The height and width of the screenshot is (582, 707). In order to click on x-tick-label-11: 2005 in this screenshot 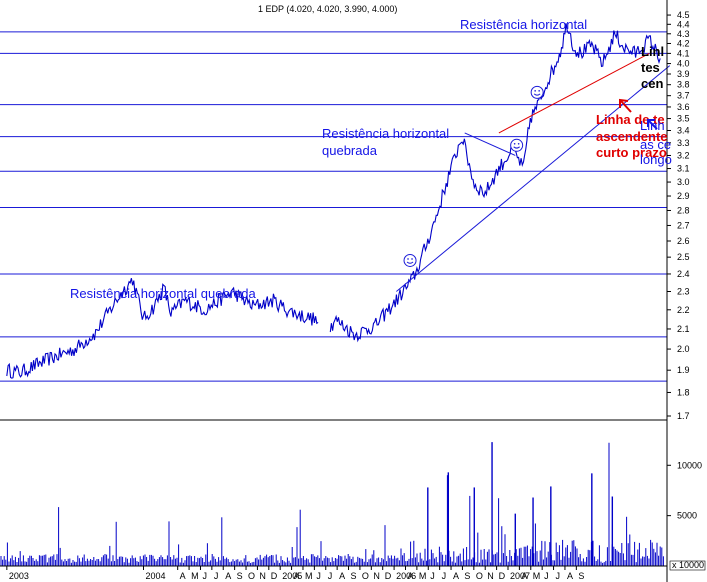, I will do `click(292, 576)`.